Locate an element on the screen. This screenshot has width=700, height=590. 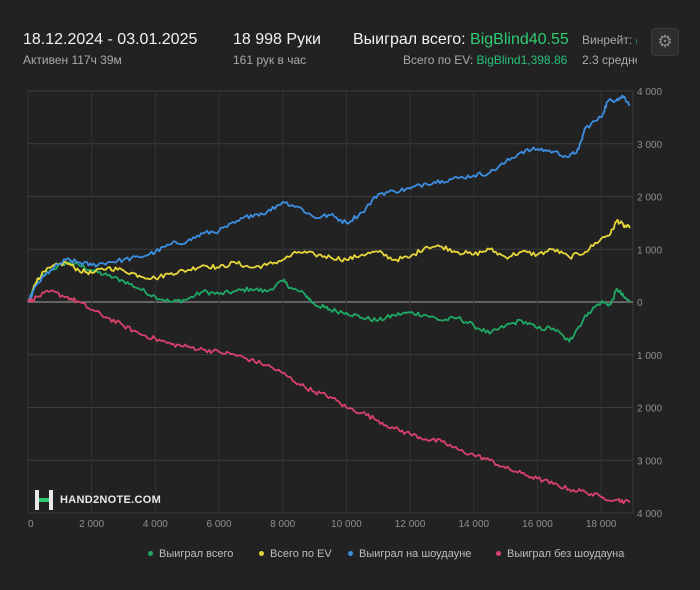
ev-total-label: Всего по EV: is located at coordinates (438, 60).